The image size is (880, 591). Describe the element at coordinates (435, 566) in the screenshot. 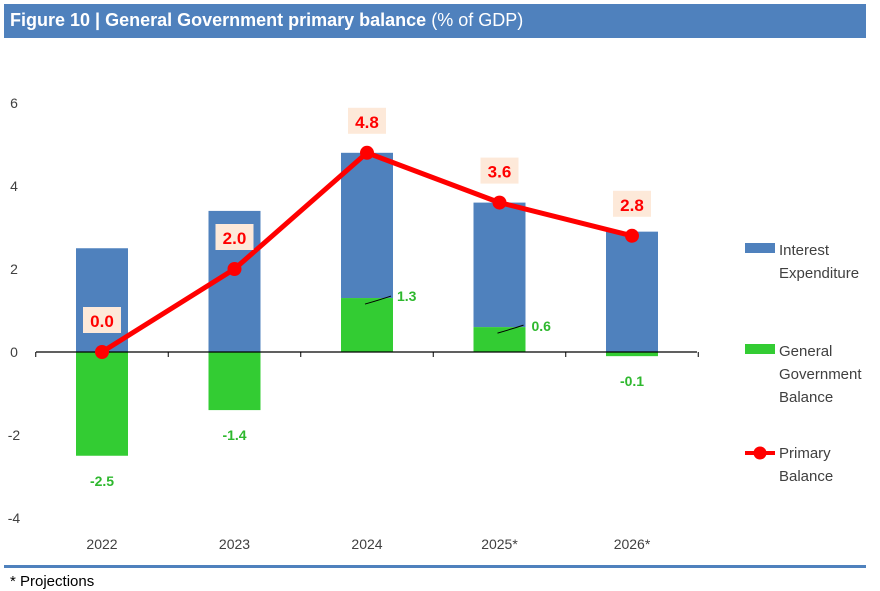

I see `bottom-divider` at that location.